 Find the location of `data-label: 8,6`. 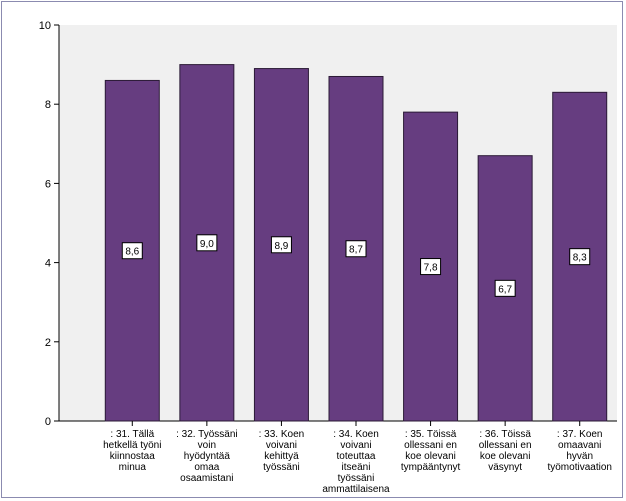

data-label: 8,6 is located at coordinates (132, 252).